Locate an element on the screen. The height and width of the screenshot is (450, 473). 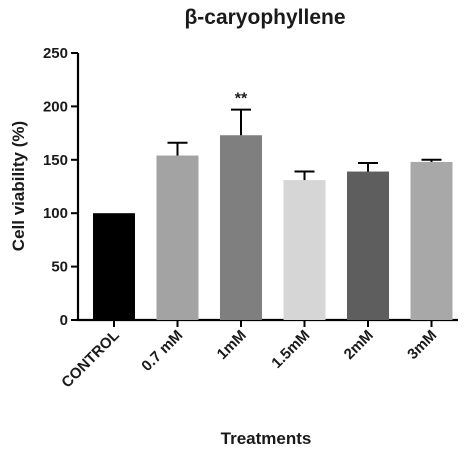
x-tick-label: 1mM is located at coordinates (232, 345).